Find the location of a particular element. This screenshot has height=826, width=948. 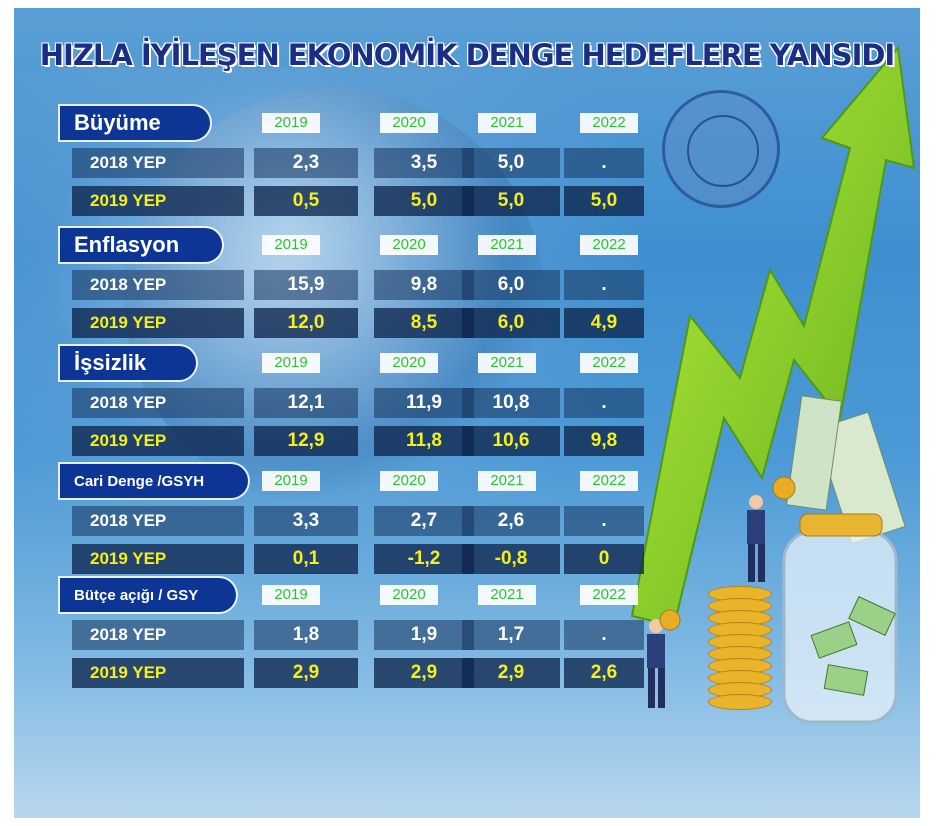

ministry-seal-logo is located at coordinates (721, 149).